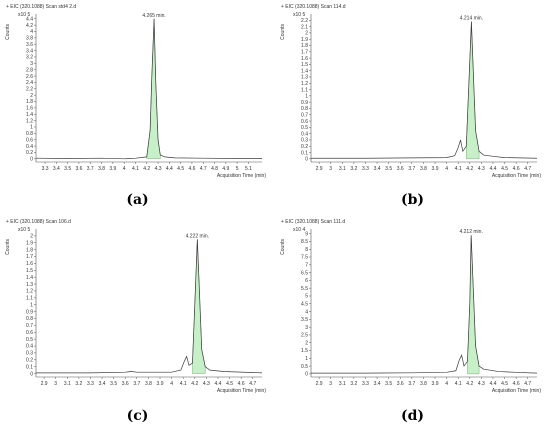 The width and height of the screenshot is (550, 430). What do you see at coordinates (492, 384) in the screenshot?
I see `x-tick-label: 4.4` at bounding box center [492, 384].